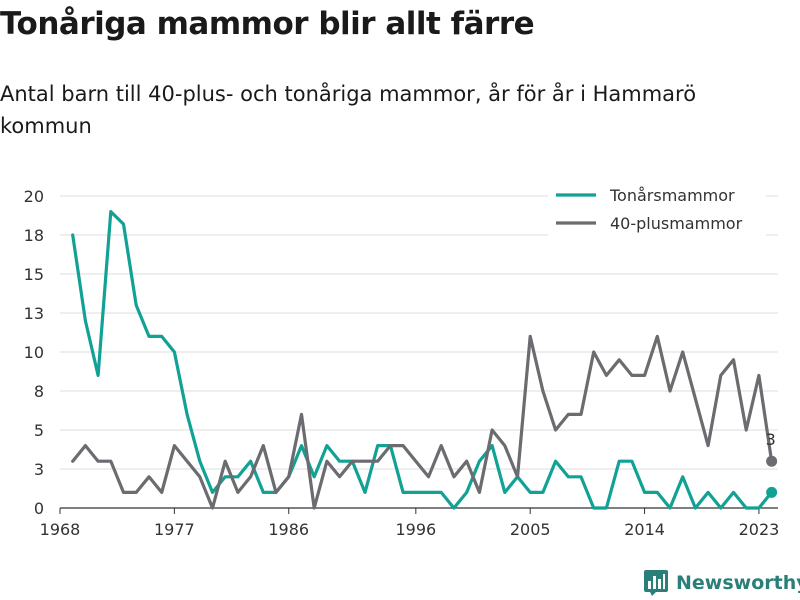 The image size is (800, 600). What do you see at coordinates (34, 352) in the screenshot?
I see `y-tick-label: 10` at bounding box center [34, 352].